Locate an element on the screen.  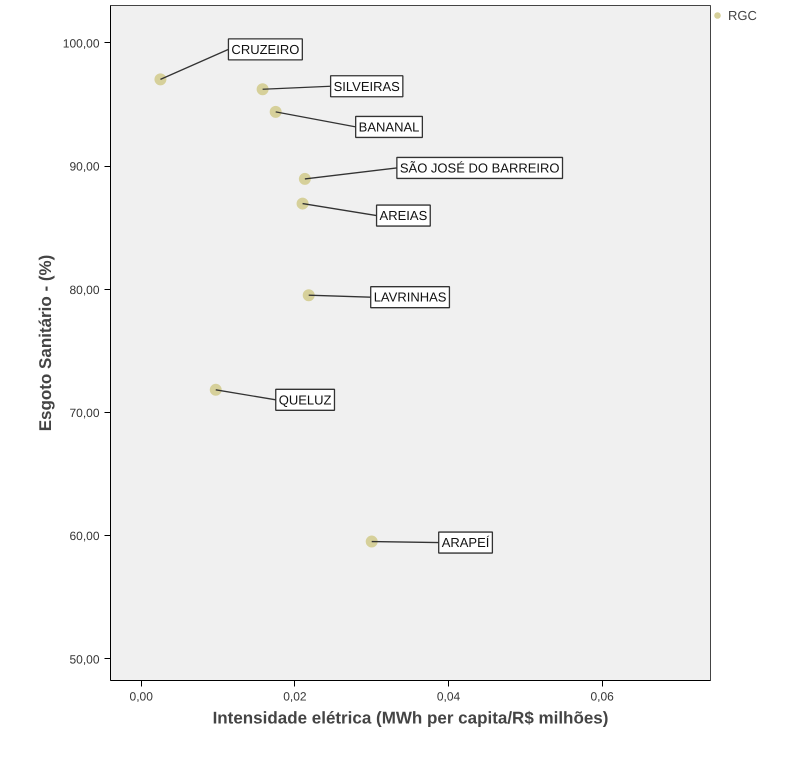
y-tick-label: 80,00 is located at coordinates (84, 289).